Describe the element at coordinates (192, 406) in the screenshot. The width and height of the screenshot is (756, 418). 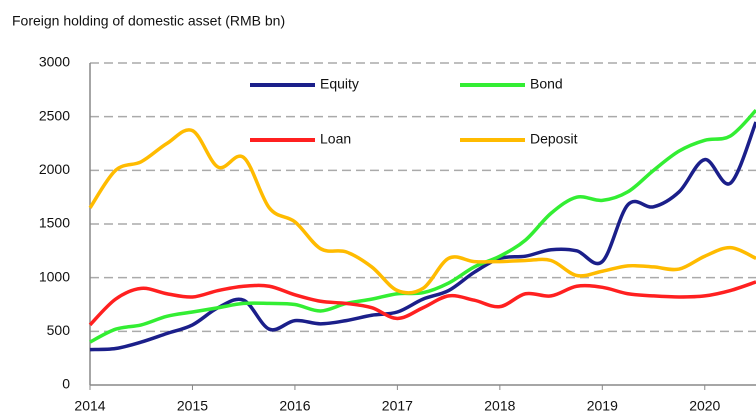
I see `x-tick-label: 2015` at that location.